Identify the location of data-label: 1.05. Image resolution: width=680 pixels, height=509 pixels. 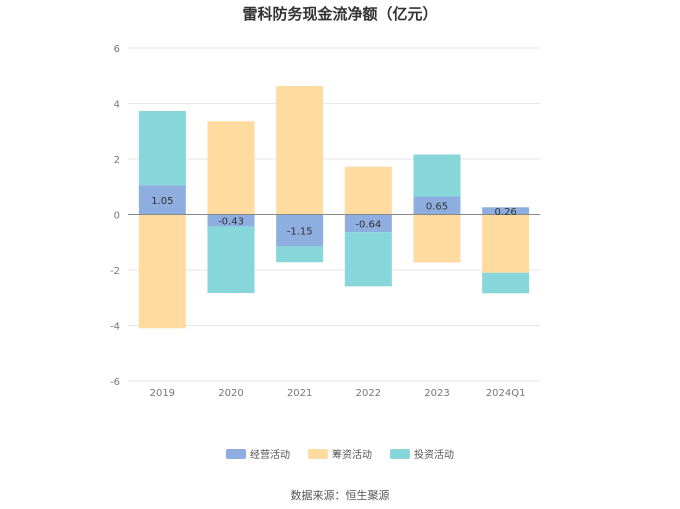
(162, 201).